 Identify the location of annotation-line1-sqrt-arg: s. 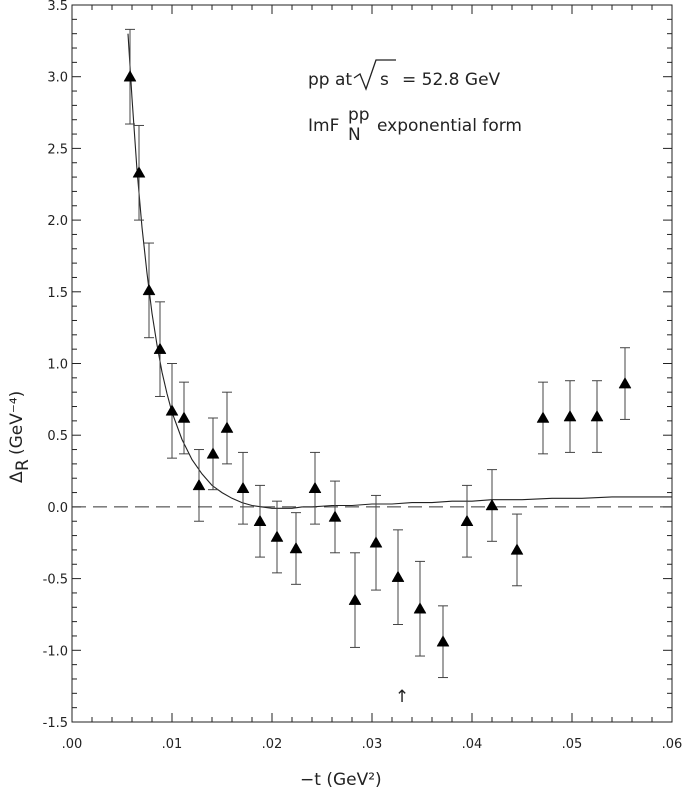
(384, 80).